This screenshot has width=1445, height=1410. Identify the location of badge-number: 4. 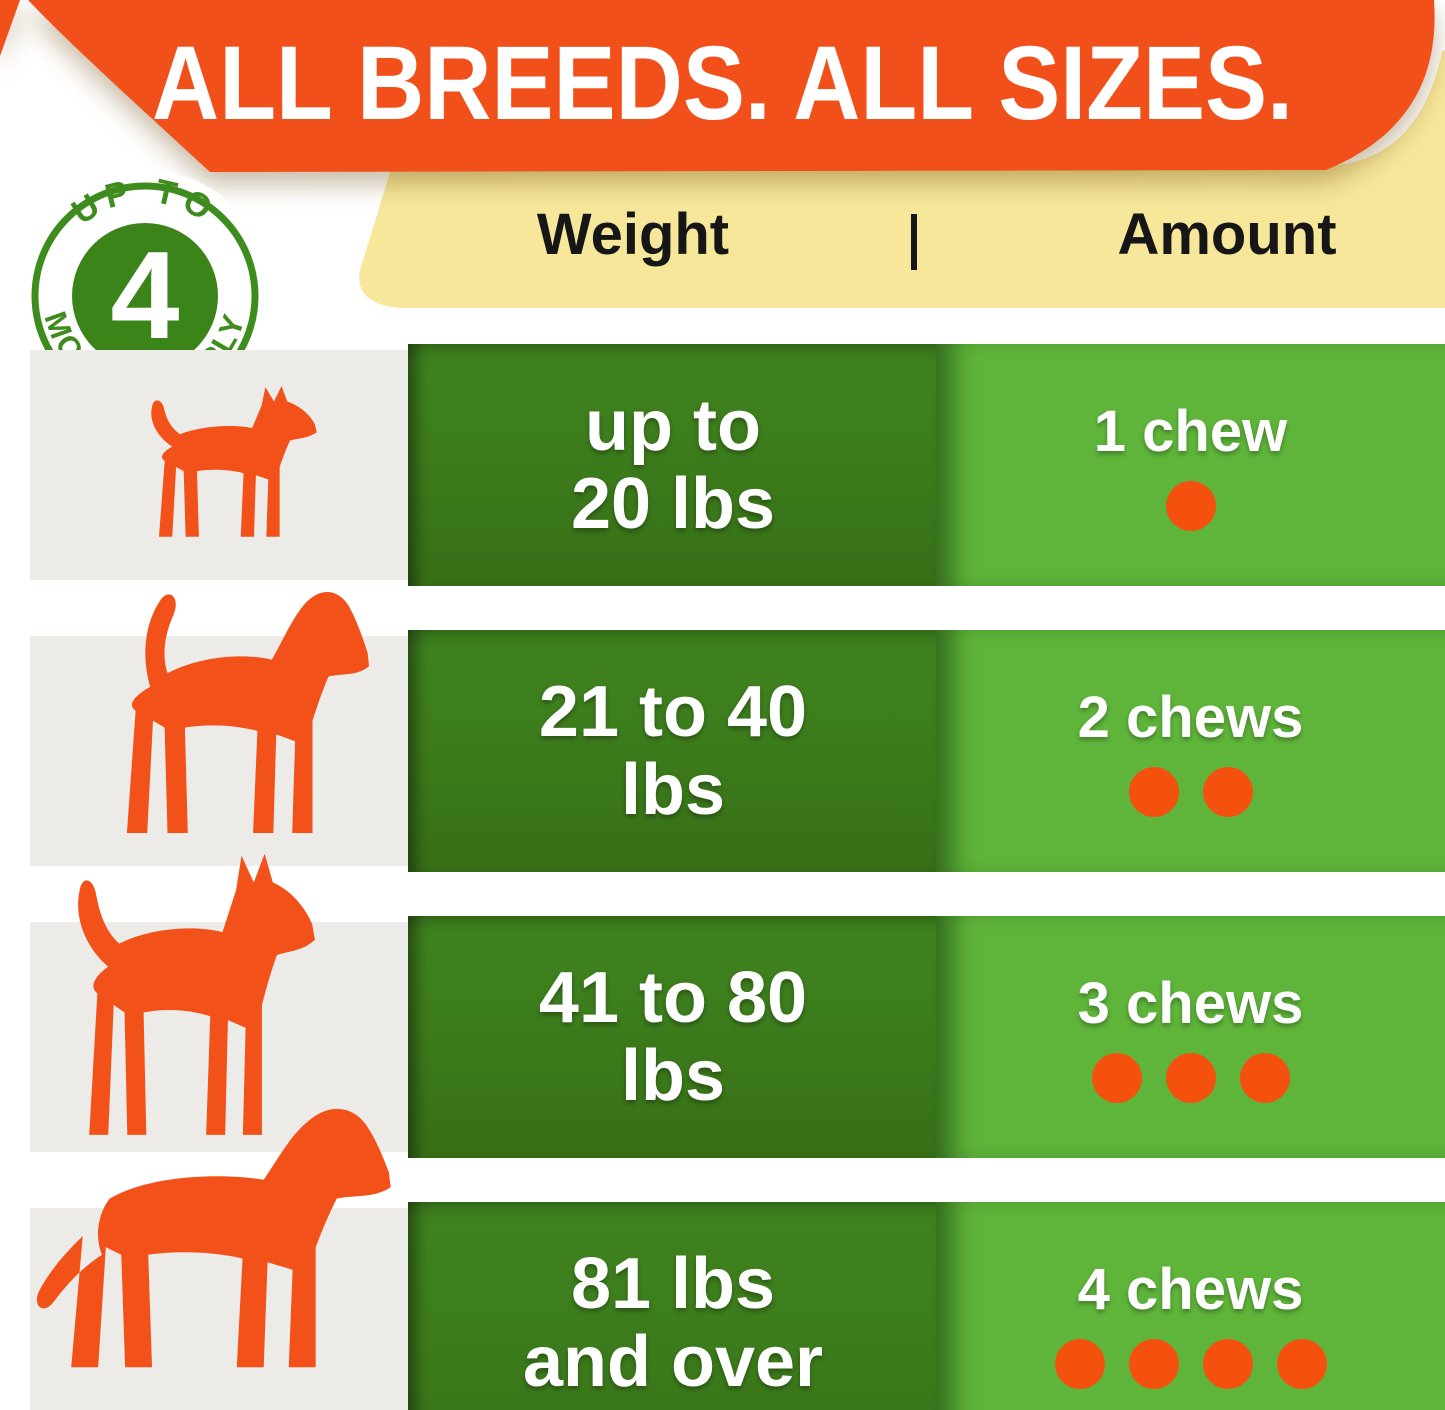
(145, 296).